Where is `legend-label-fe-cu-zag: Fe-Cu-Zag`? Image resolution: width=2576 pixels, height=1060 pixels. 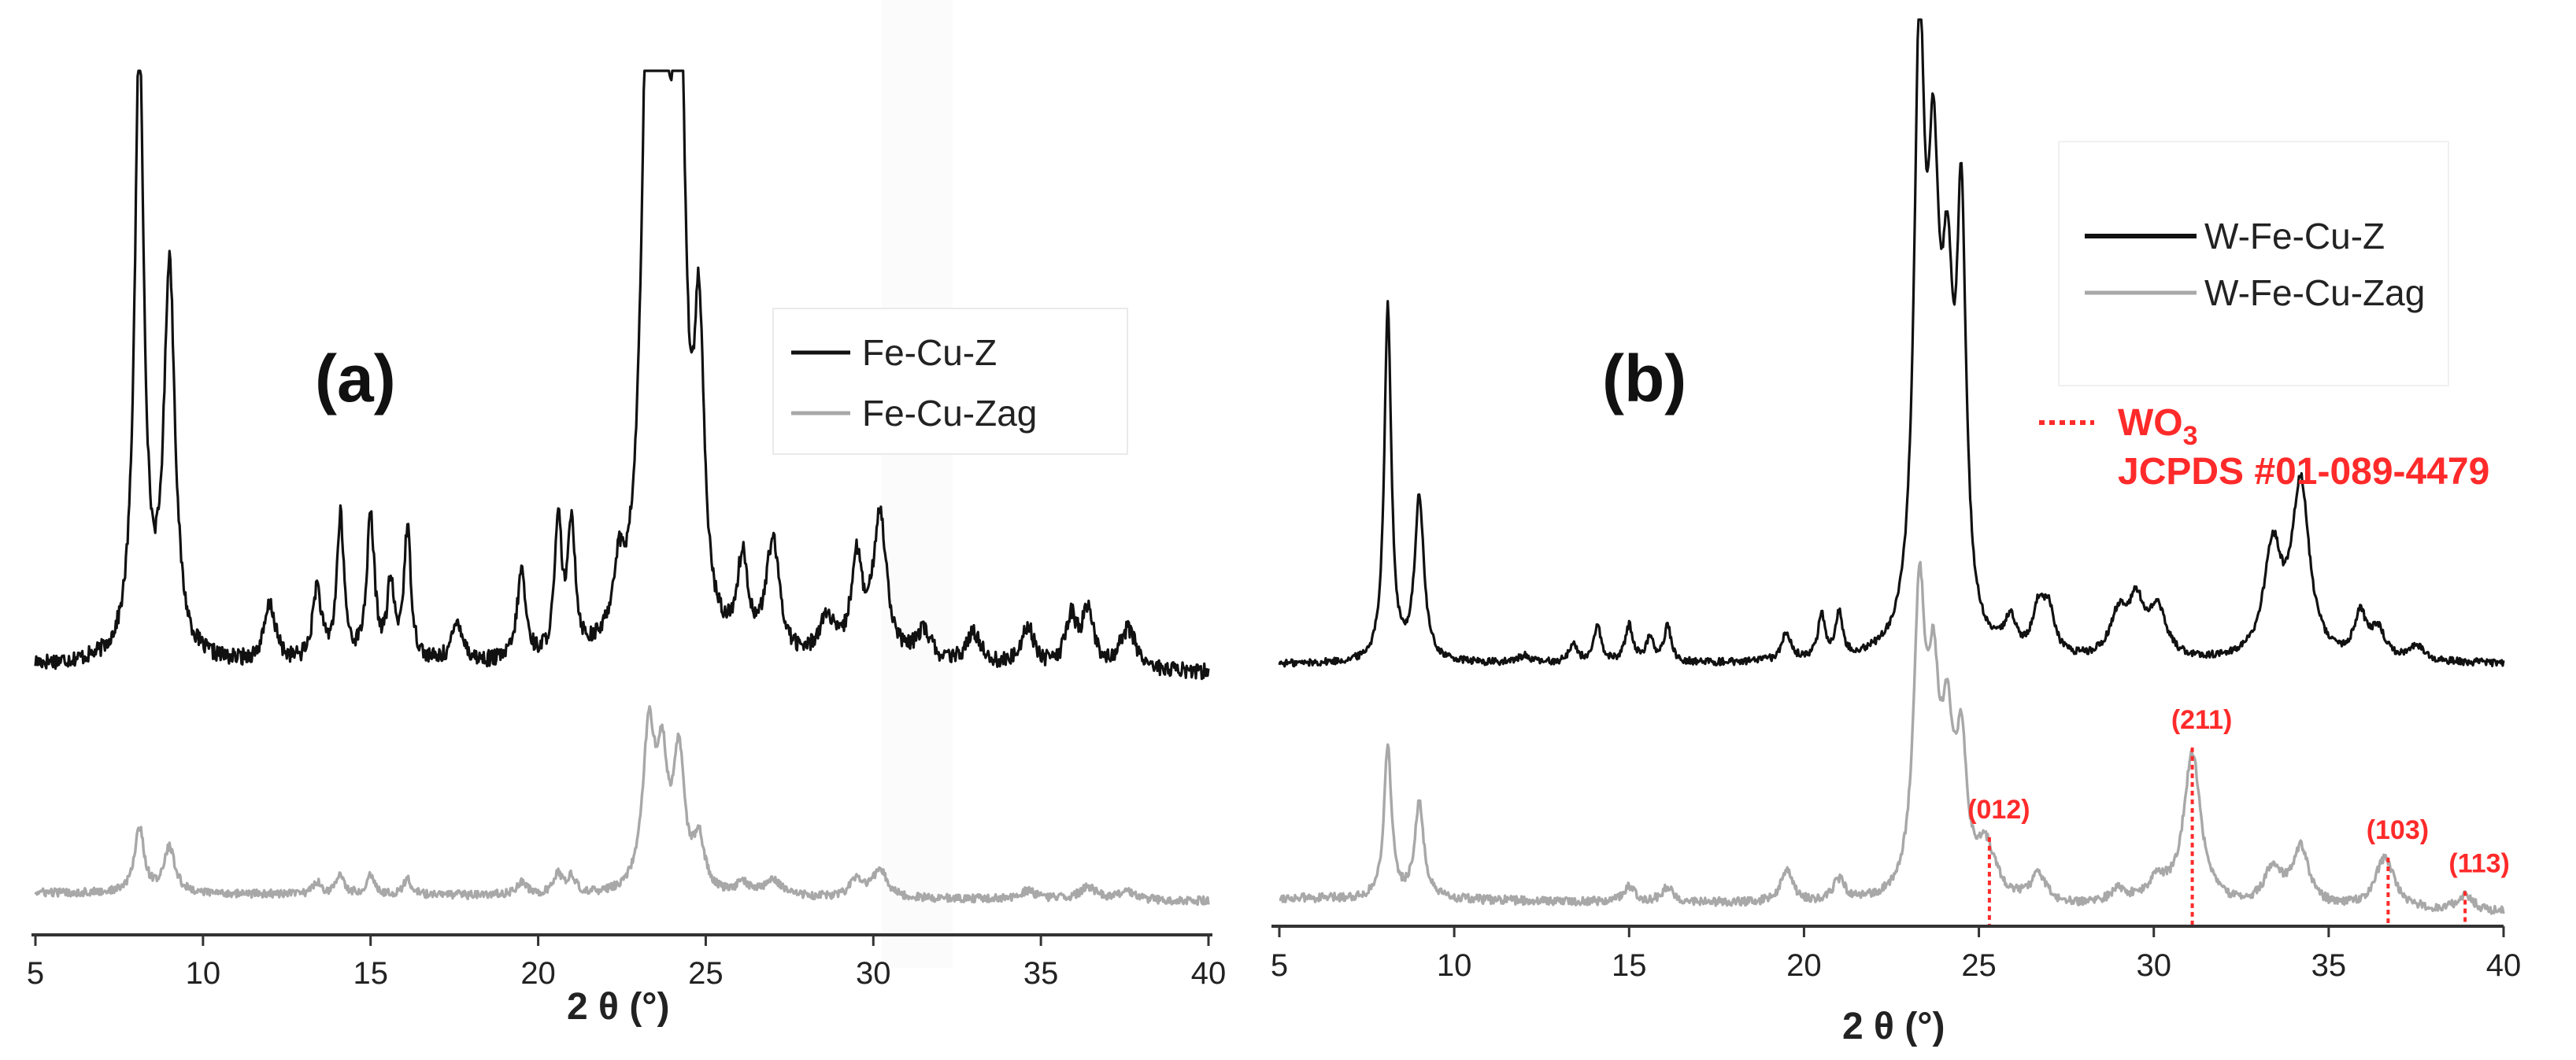 legend-label-fe-cu-zag: Fe-Cu-Zag is located at coordinates (949, 414).